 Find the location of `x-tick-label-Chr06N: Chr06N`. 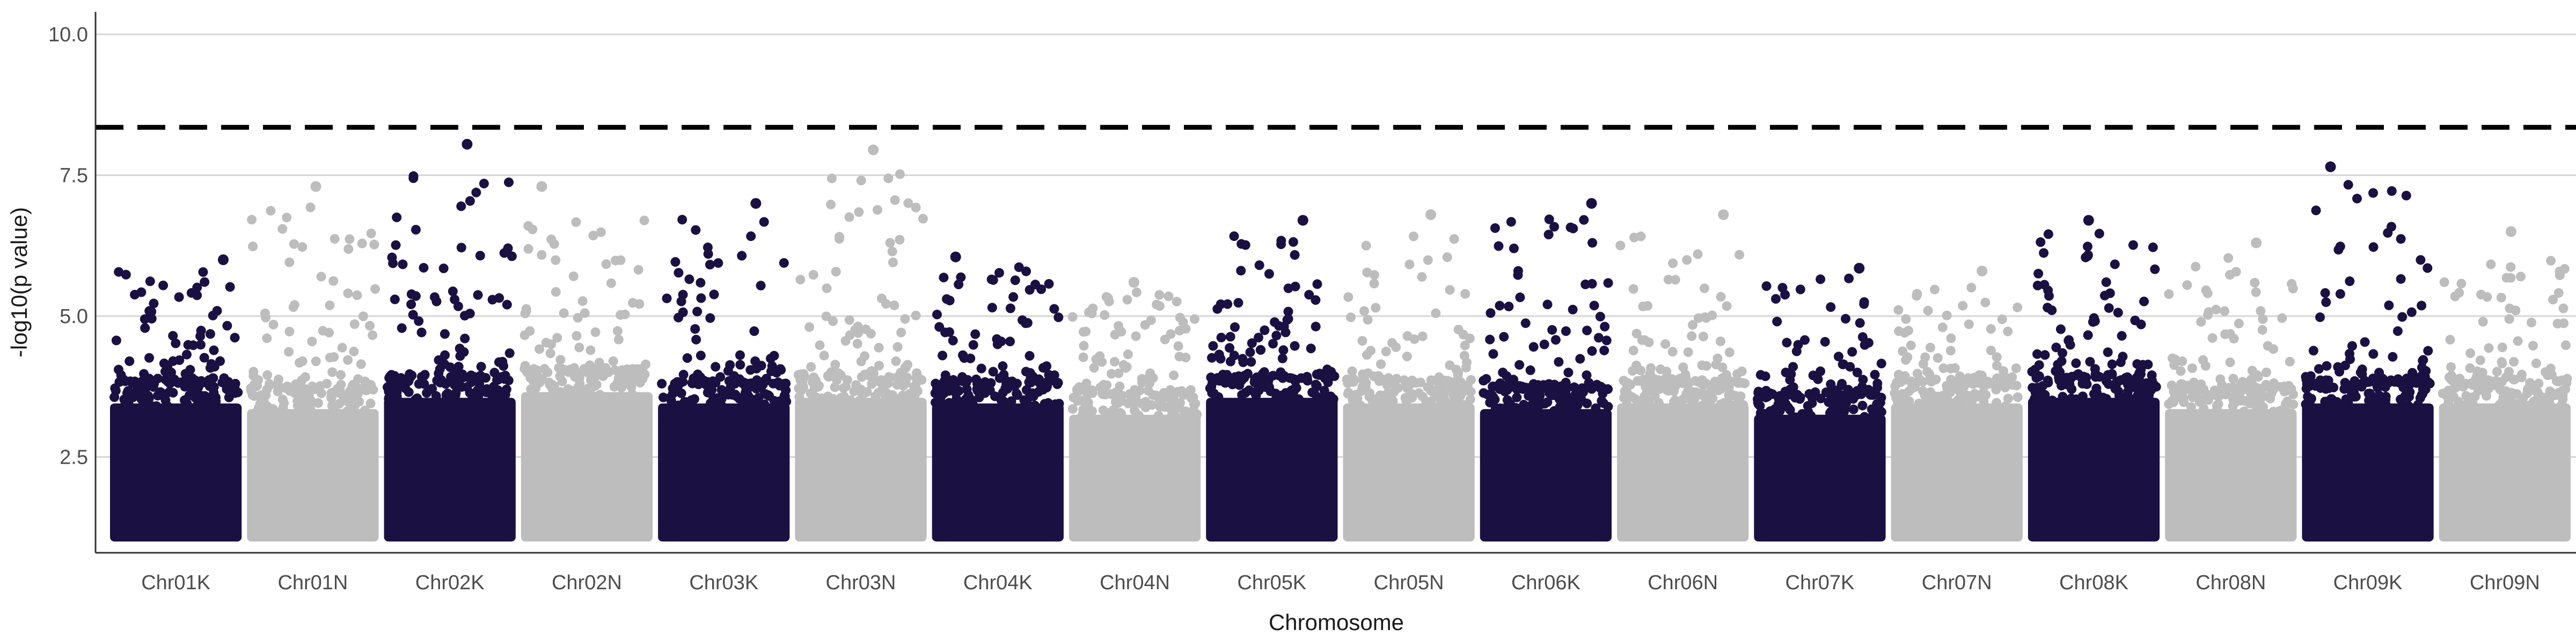

x-tick-label-Chr06N: Chr06N is located at coordinates (1683, 583).